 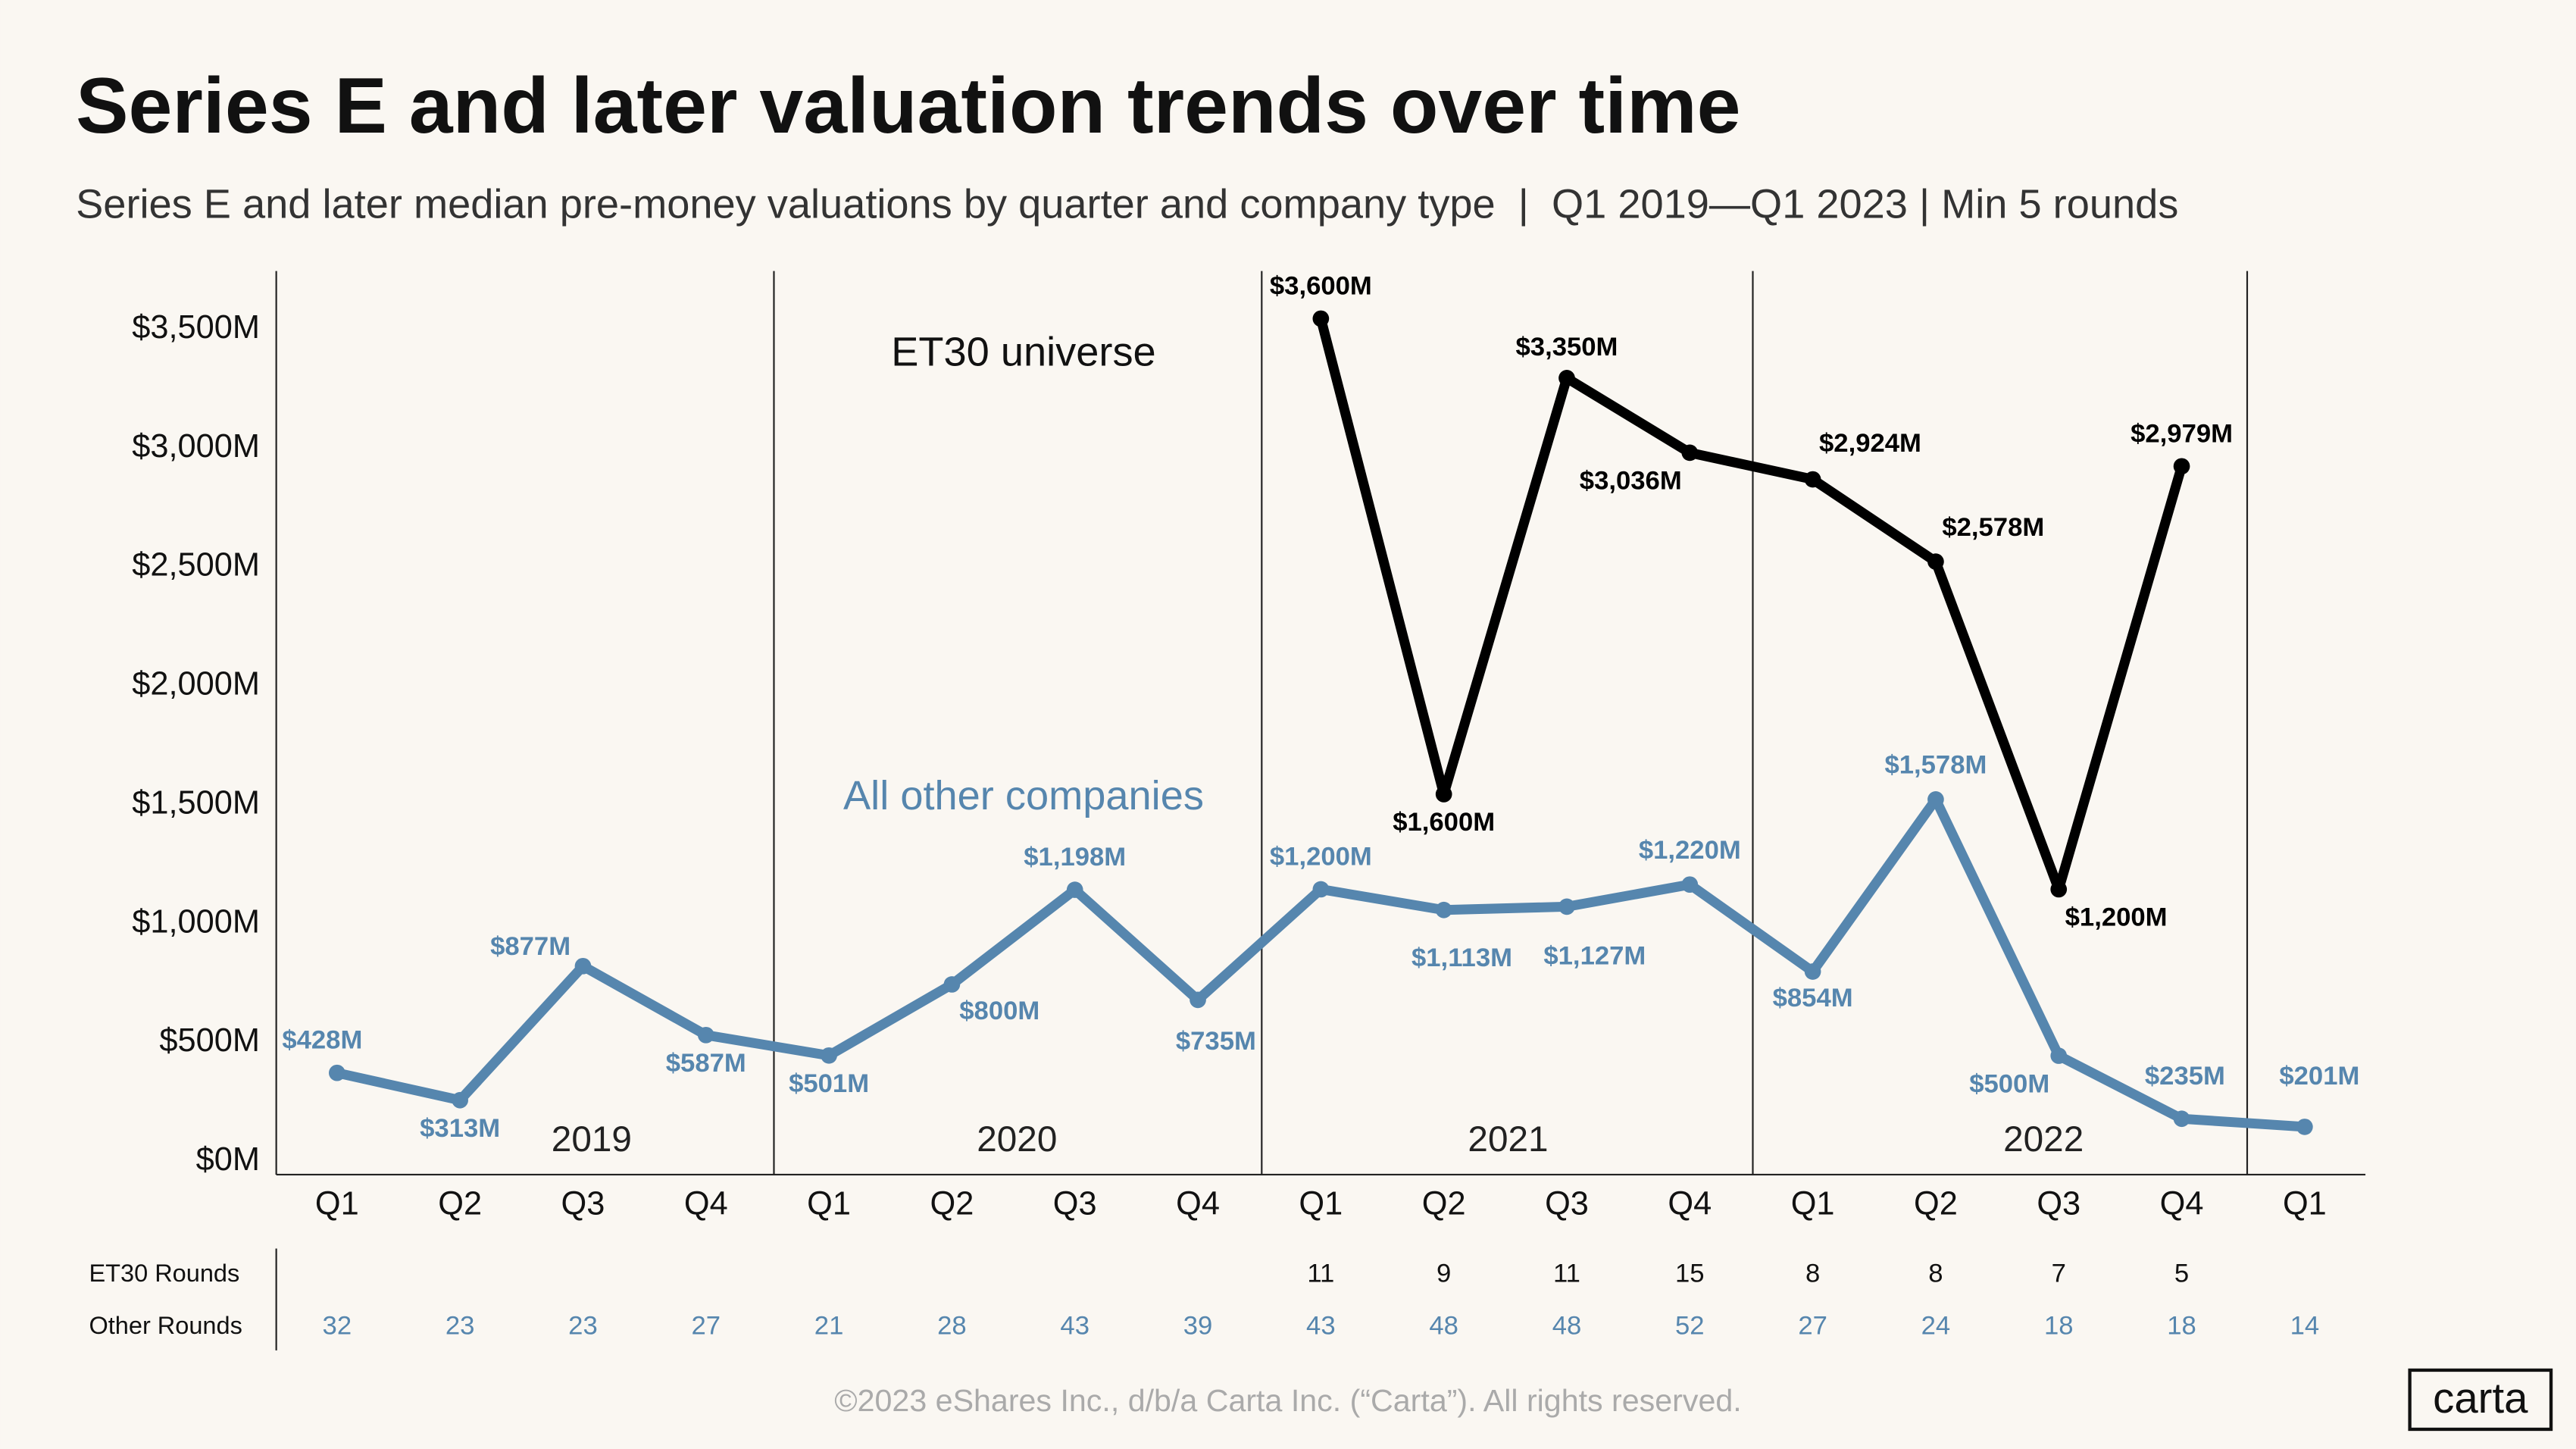 I want to click on value-label: $735M, so click(x=1216, y=1041).